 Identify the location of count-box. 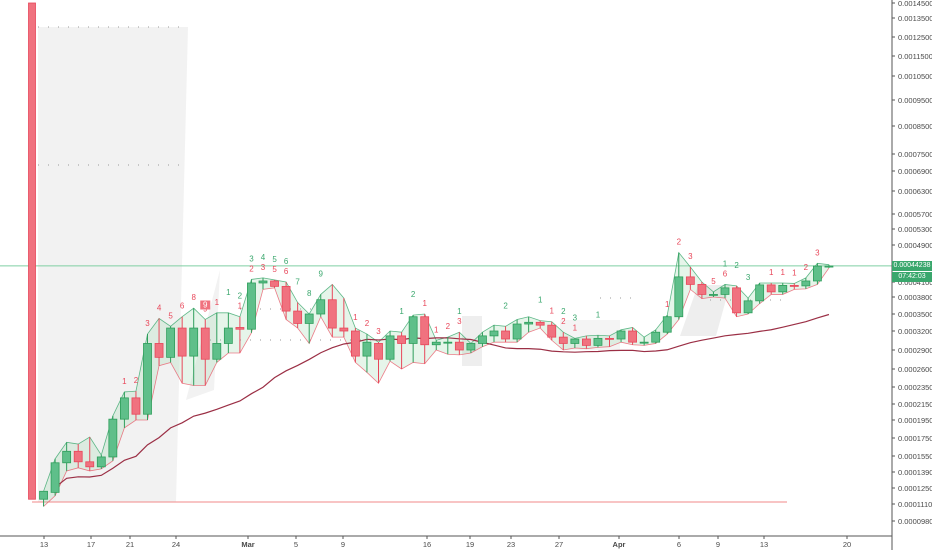
(205, 305).